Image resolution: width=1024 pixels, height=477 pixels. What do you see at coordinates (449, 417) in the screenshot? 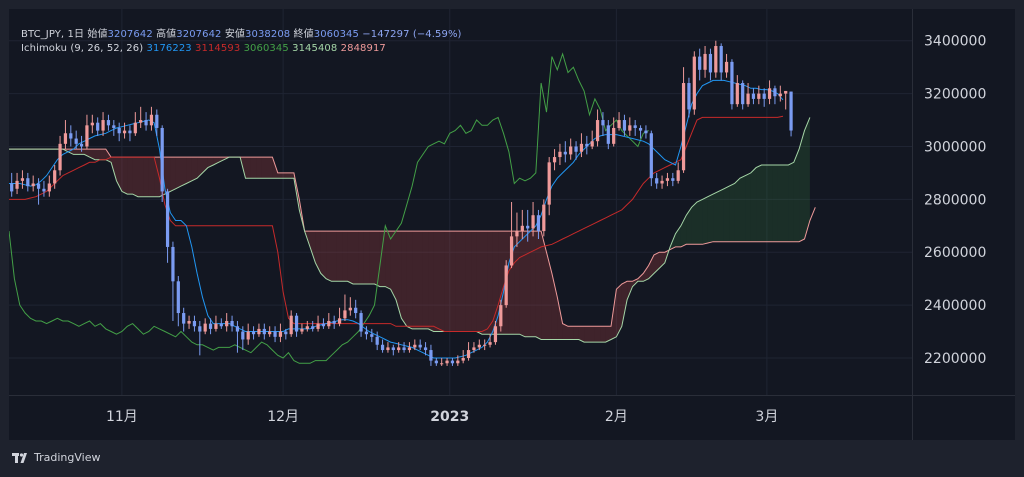
I see `time-tick-label: 2023` at bounding box center [449, 417].